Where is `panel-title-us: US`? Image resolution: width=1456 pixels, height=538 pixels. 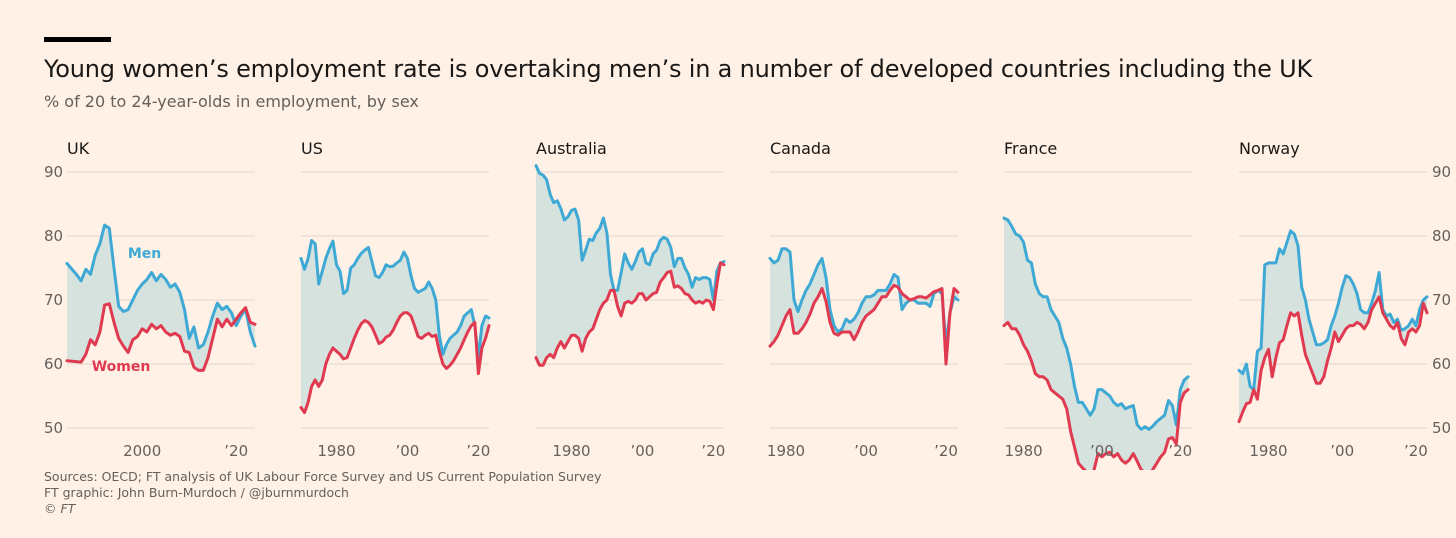 panel-title-us: US is located at coordinates (312, 148).